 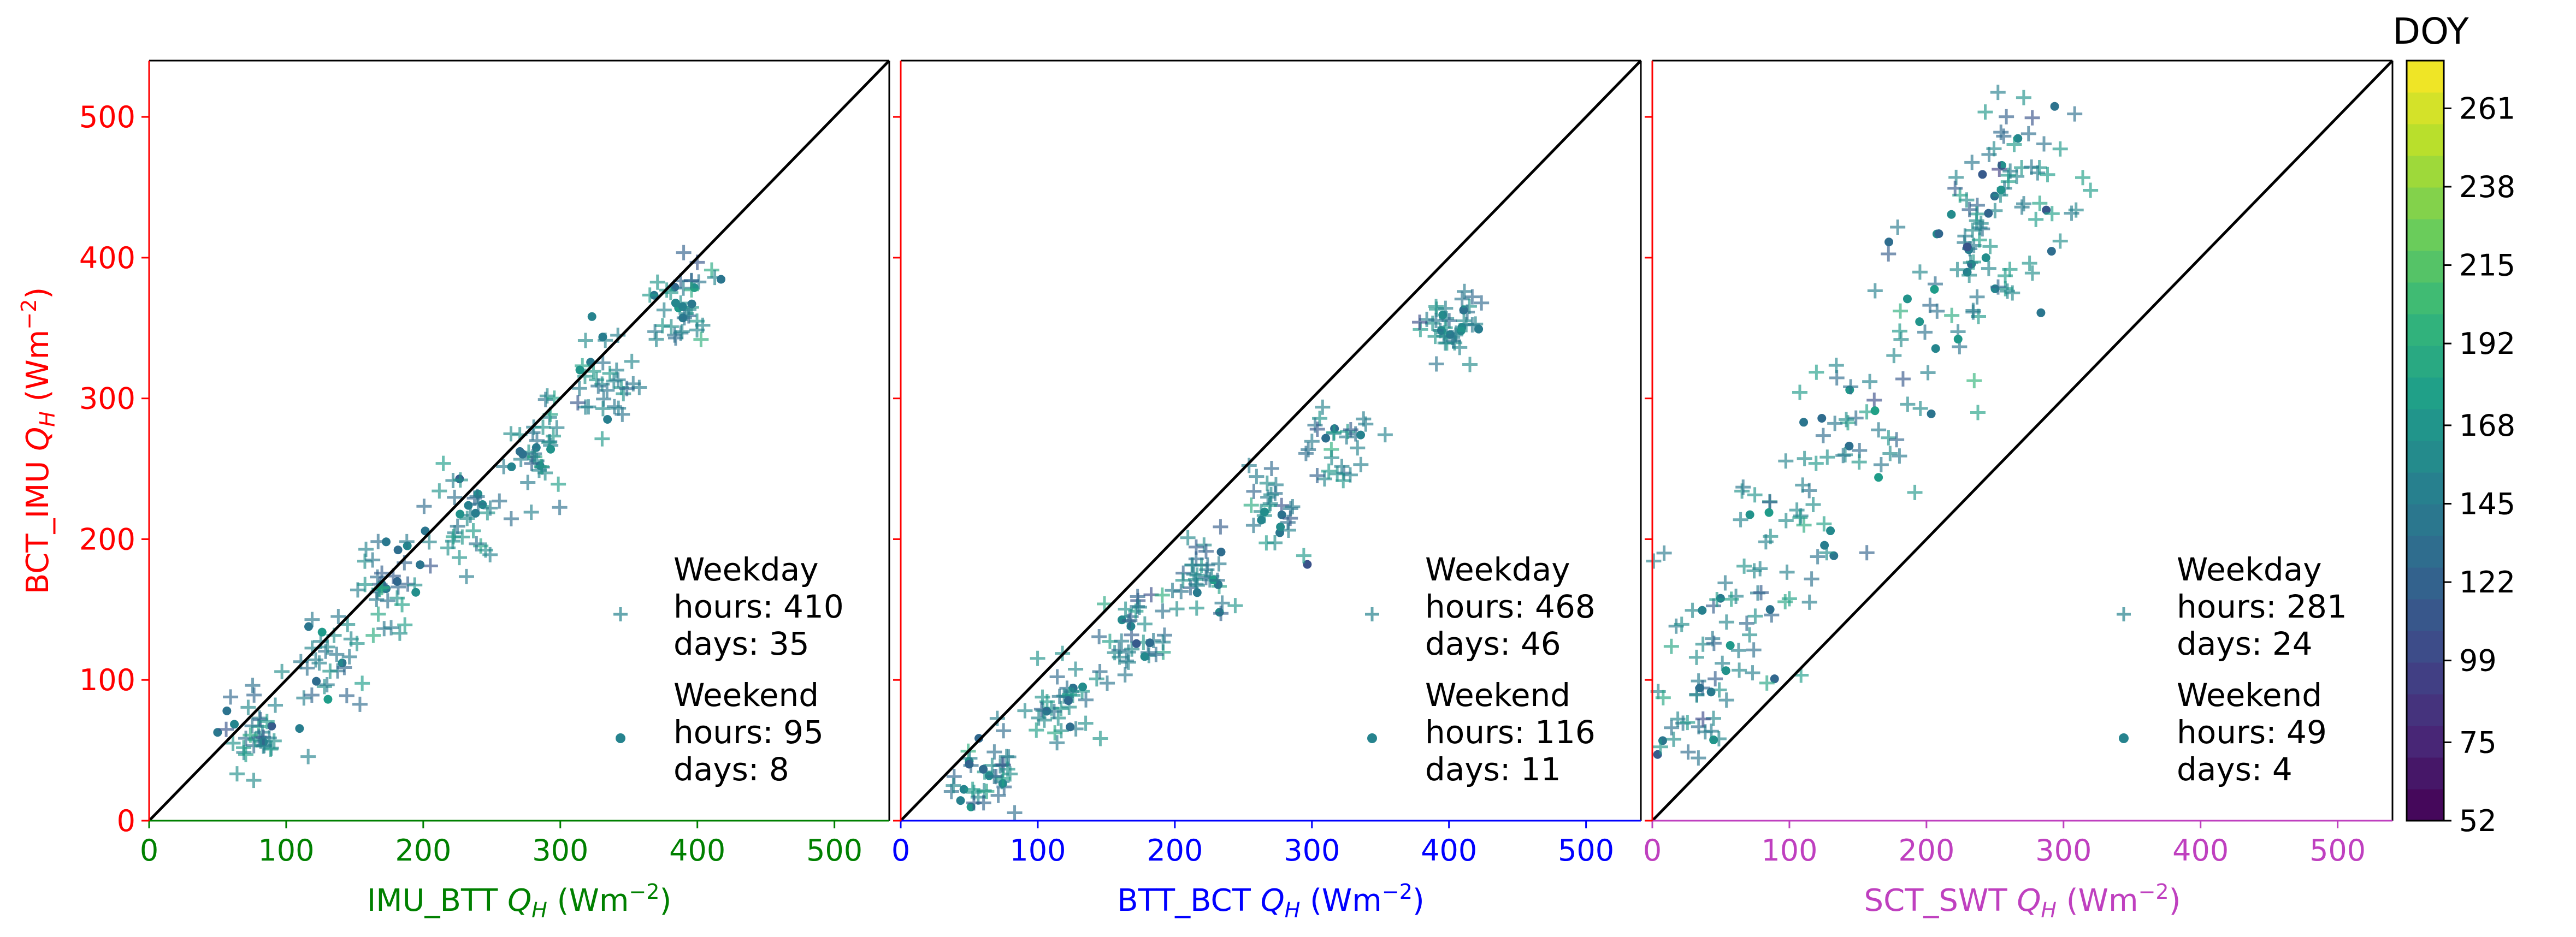 I want to click on y-axis-label-name: BCT_IMU, so click(x=38, y=522).